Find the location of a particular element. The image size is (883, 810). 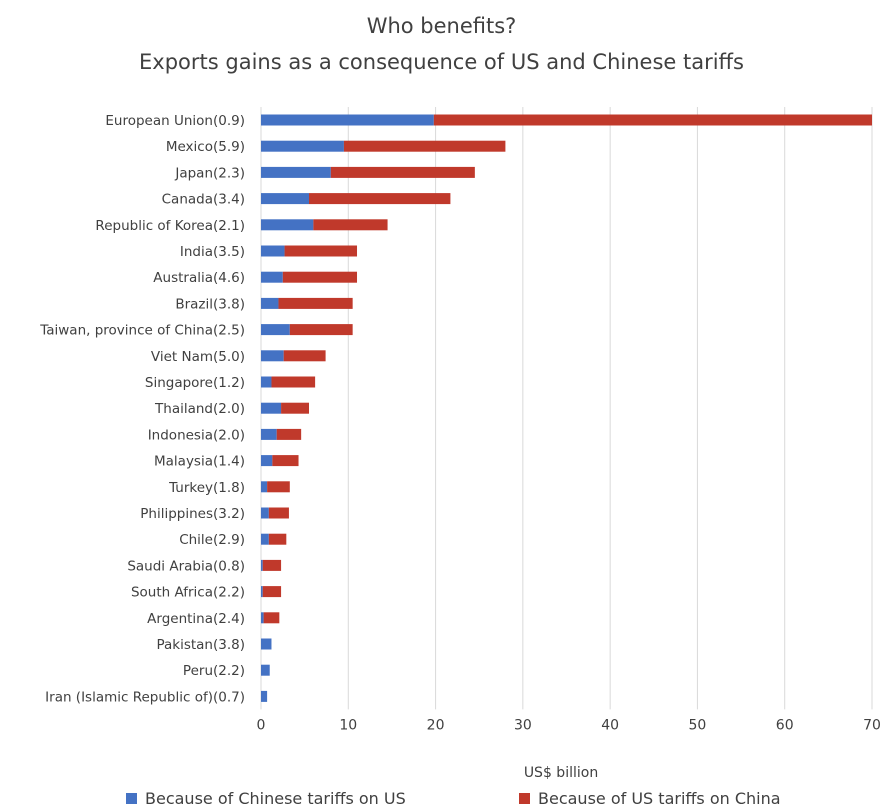

chart-title: Who benefits? is located at coordinates (441, 26).